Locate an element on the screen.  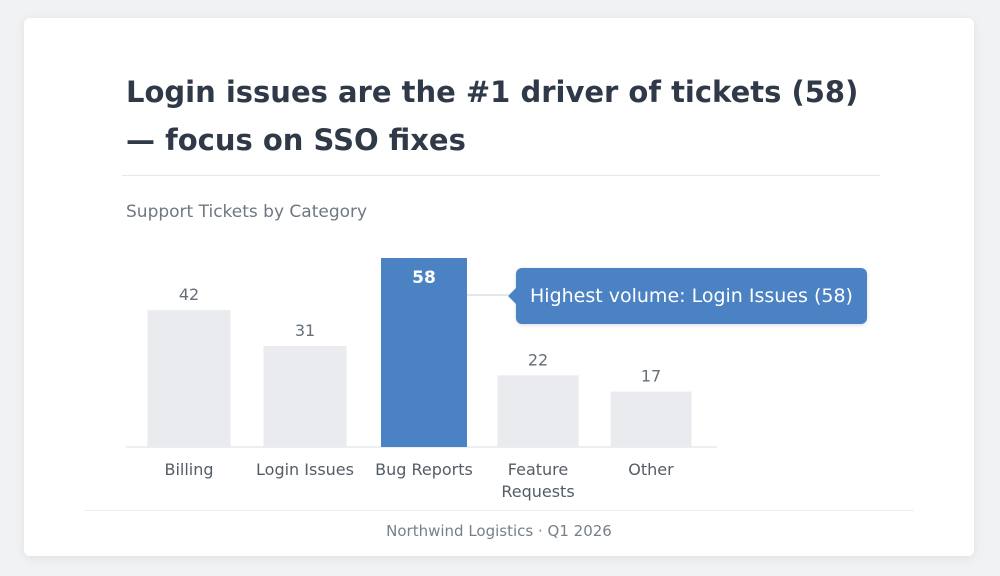
bar-billing is located at coordinates (189, 378).